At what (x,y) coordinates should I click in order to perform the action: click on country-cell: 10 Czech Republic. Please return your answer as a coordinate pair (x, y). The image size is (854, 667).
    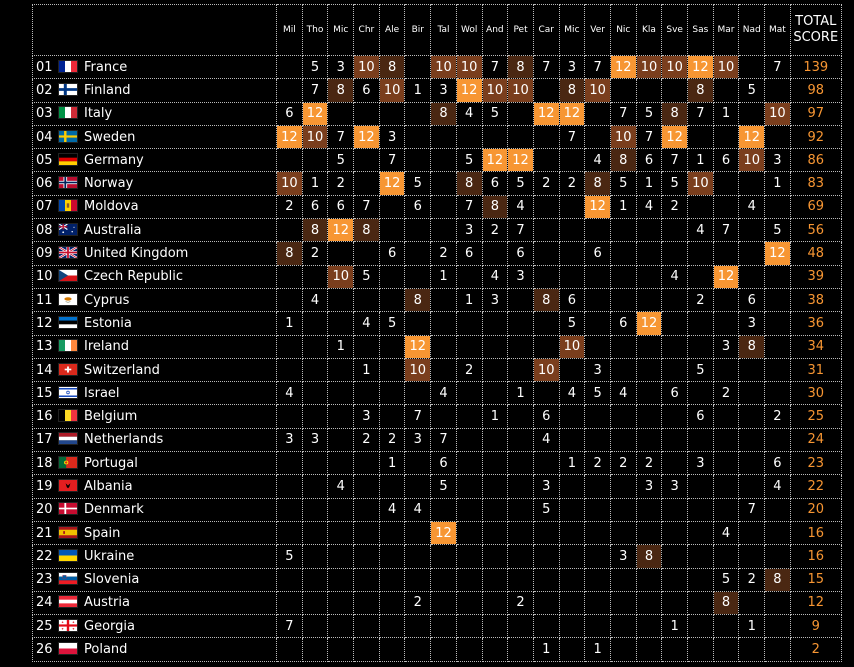
    Looking at the image, I should click on (154, 276).